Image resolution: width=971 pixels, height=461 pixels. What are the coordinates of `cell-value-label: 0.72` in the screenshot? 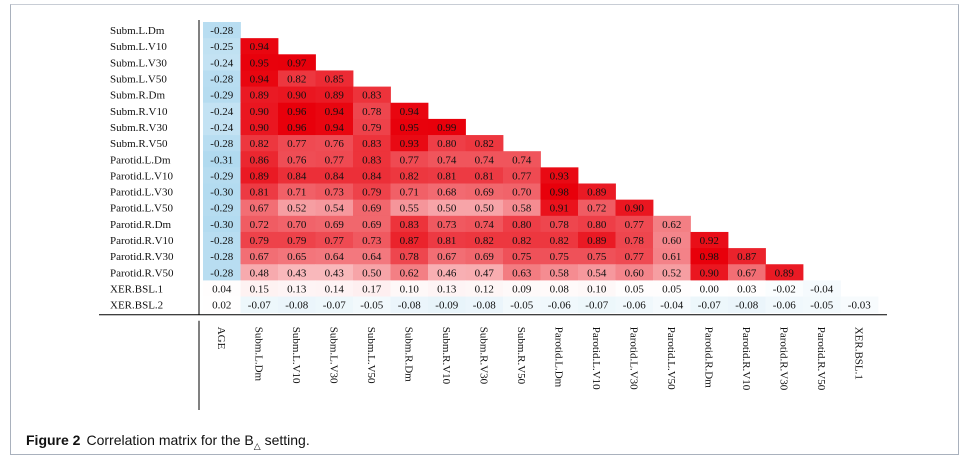 It's located at (596, 209).